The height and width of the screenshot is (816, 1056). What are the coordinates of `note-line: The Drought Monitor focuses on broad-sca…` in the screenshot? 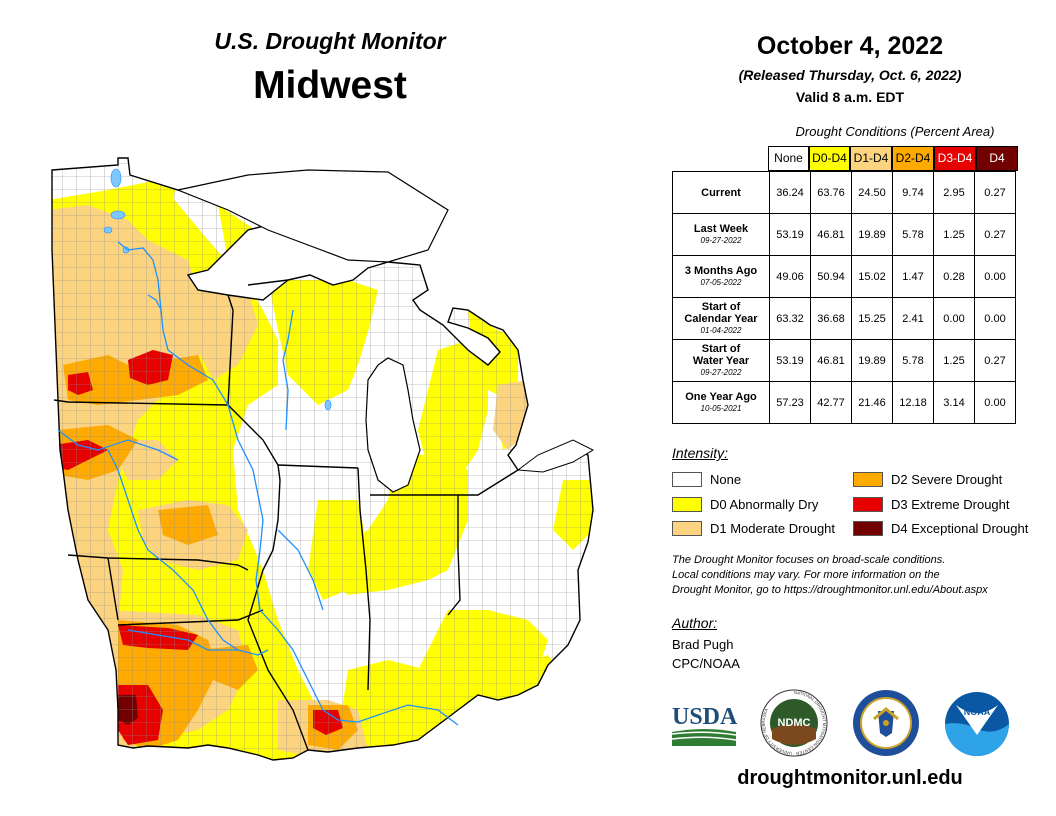 It's located at (809, 560).